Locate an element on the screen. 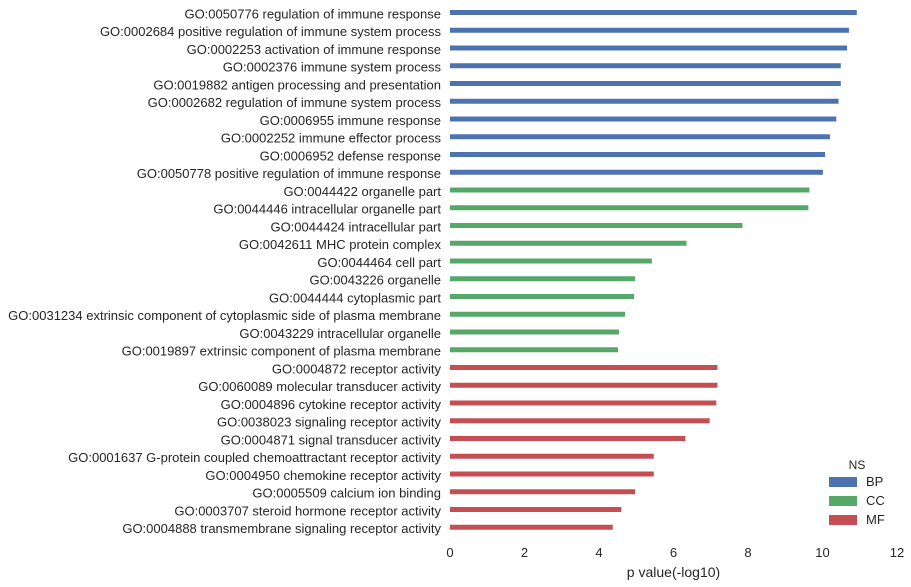 The width and height of the screenshot is (911, 587). legend-swatch-cc is located at coordinates (843, 501).